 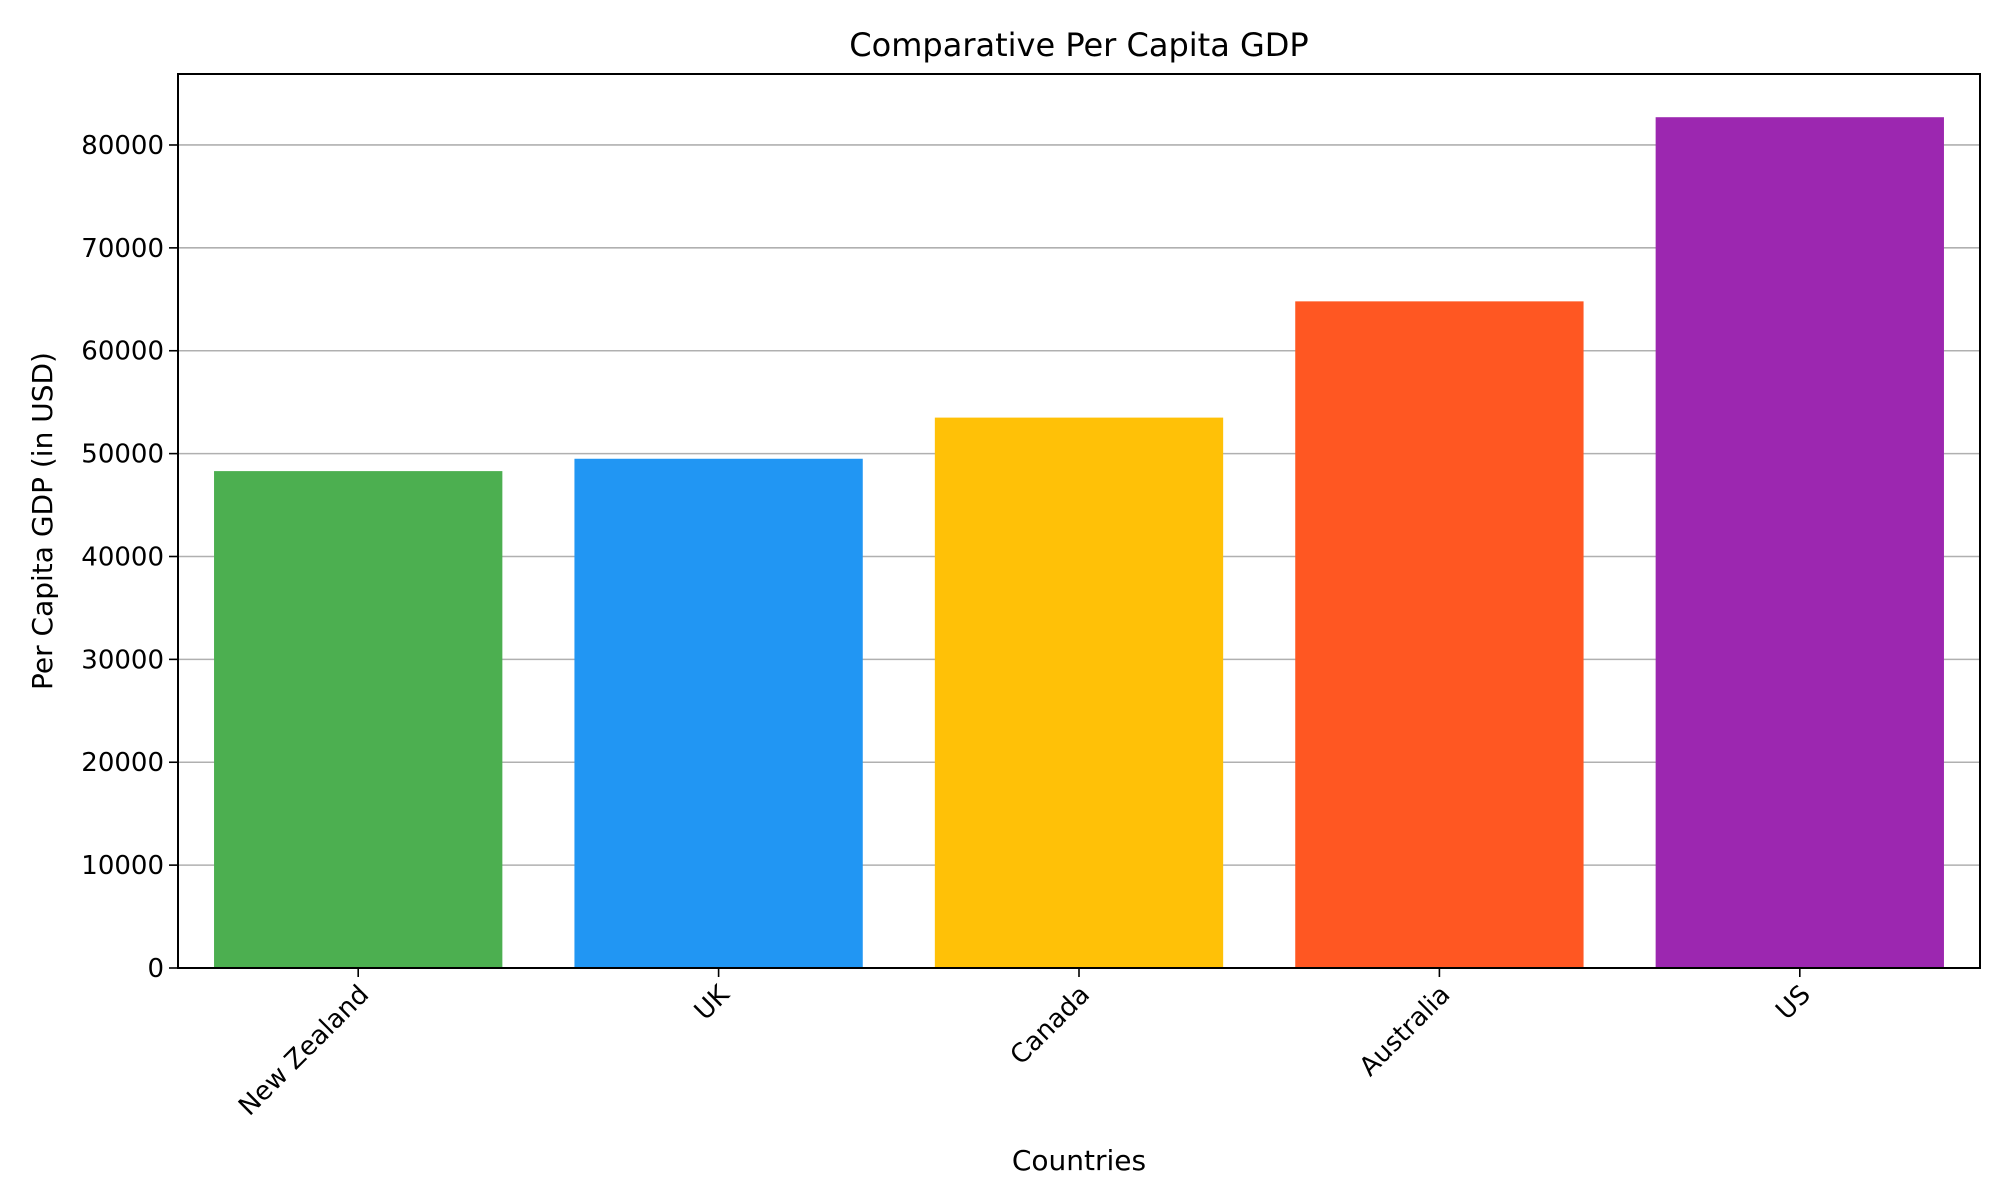 What do you see at coordinates (1050, 1025) in the screenshot?
I see `x-tick-label: Canada` at bounding box center [1050, 1025].